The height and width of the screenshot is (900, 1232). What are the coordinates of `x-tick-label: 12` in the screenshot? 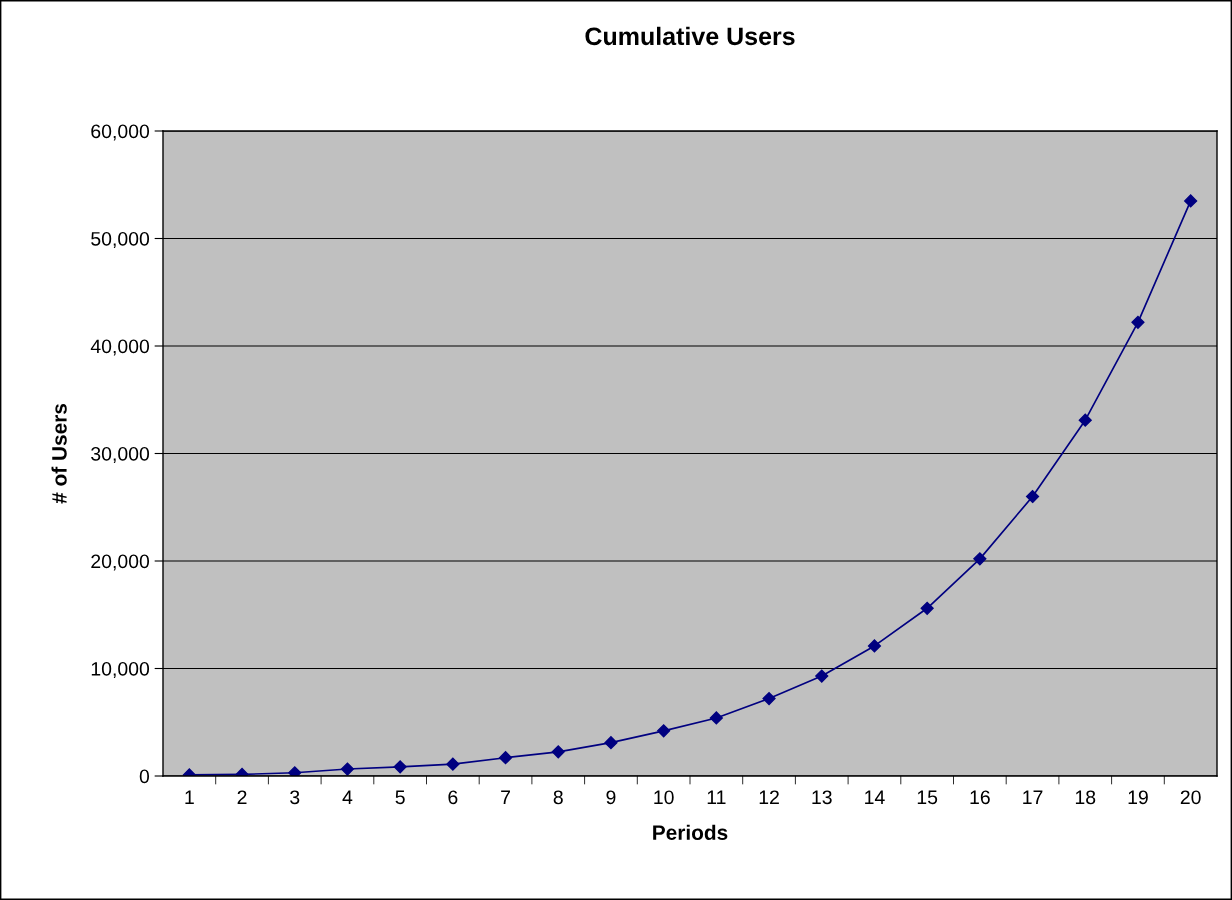 It's located at (769, 797).